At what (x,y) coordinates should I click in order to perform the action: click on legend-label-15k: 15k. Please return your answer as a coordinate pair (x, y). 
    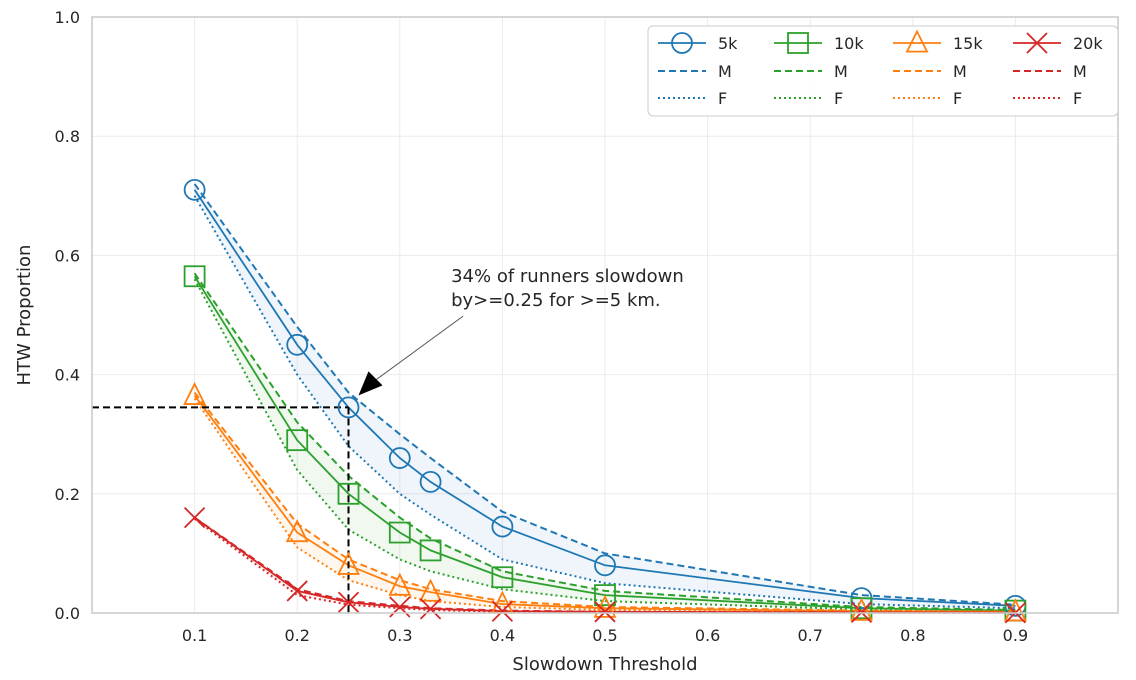
    Looking at the image, I should click on (968, 43).